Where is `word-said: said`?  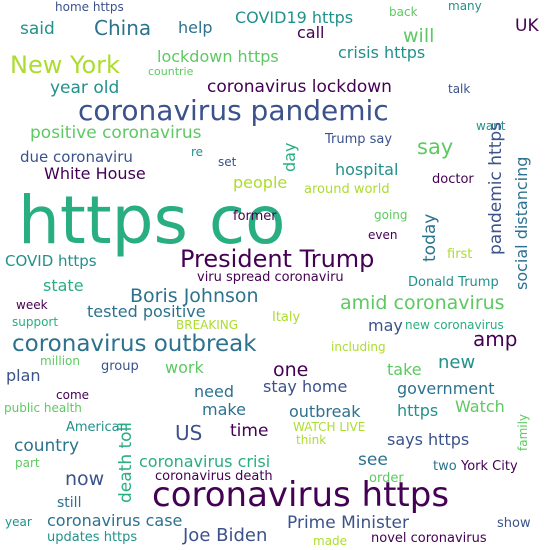
word-said: said is located at coordinates (37, 29).